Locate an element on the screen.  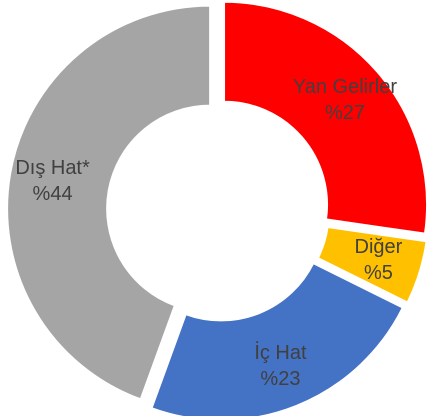
value-label: %23 is located at coordinates (280, 378).